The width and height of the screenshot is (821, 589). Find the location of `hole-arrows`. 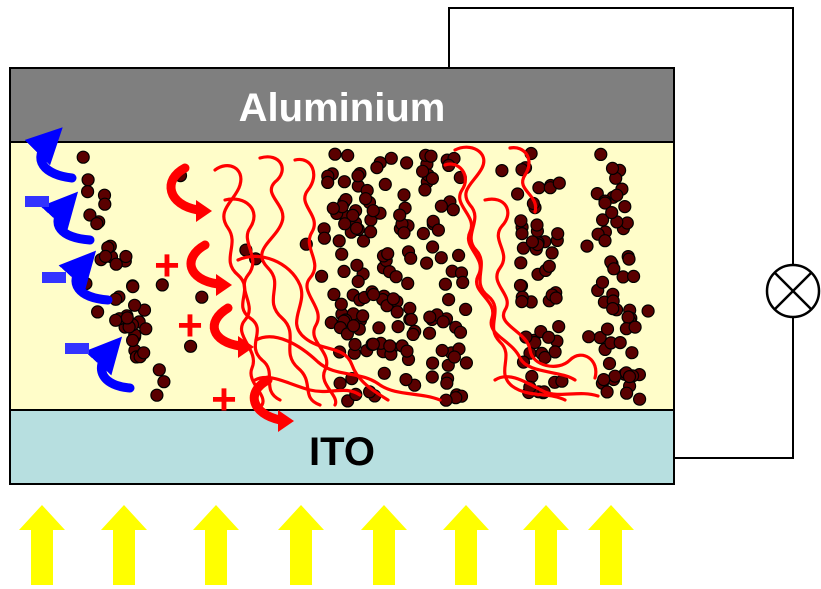

hole-arrows is located at coordinates (225, 294).